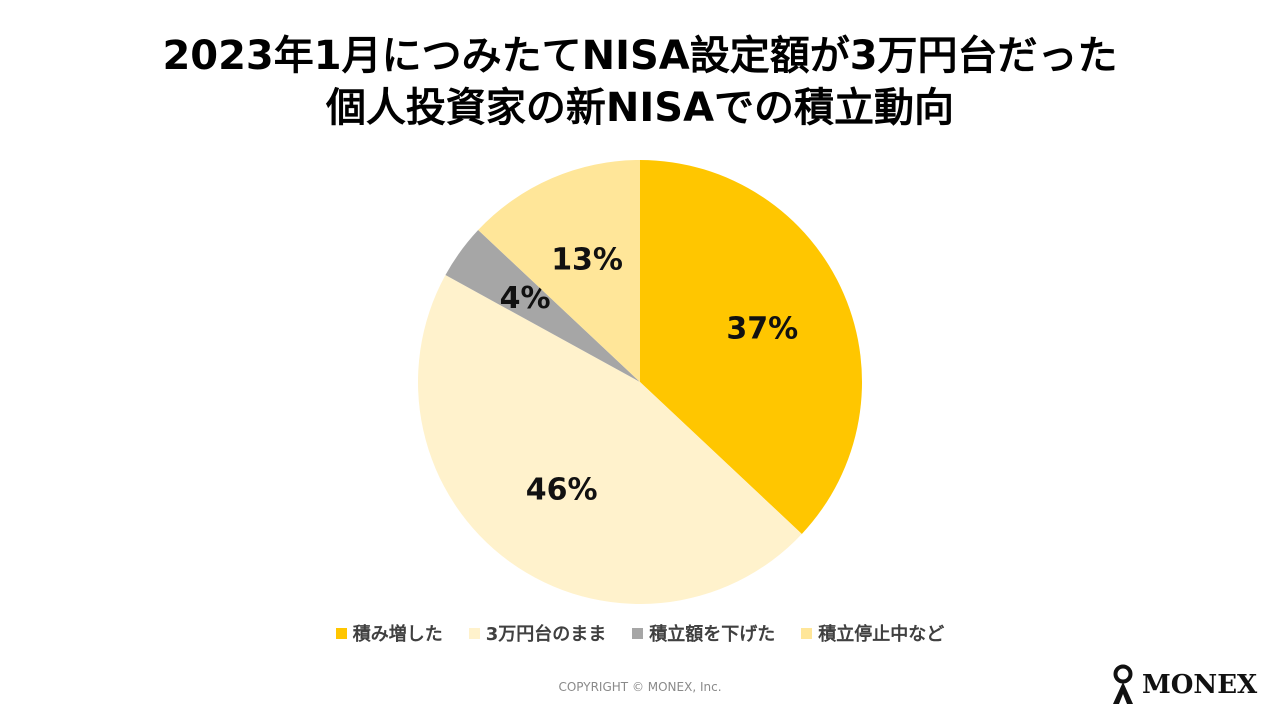 The height and width of the screenshot is (720, 1280). I want to click on legend-item: 積立額を下げた, so click(703, 633).